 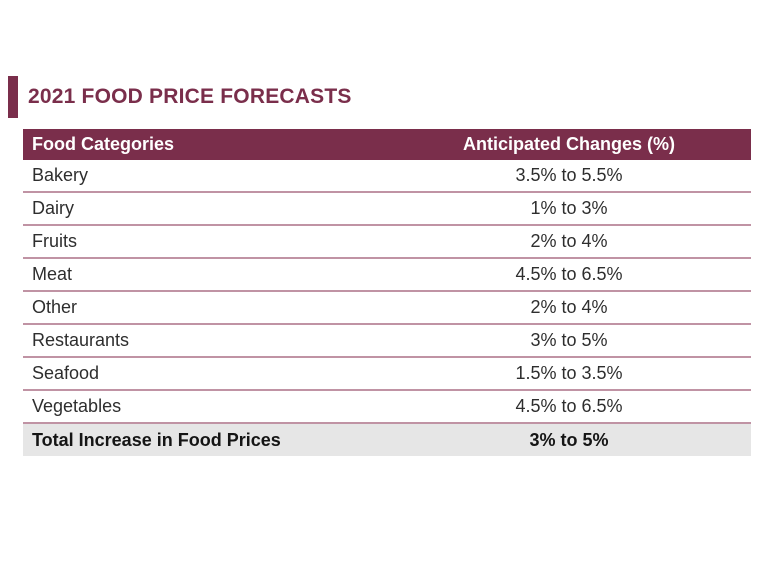 I want to click on total-label: Total Increase in Food Prices, so click(x=156, y=439).